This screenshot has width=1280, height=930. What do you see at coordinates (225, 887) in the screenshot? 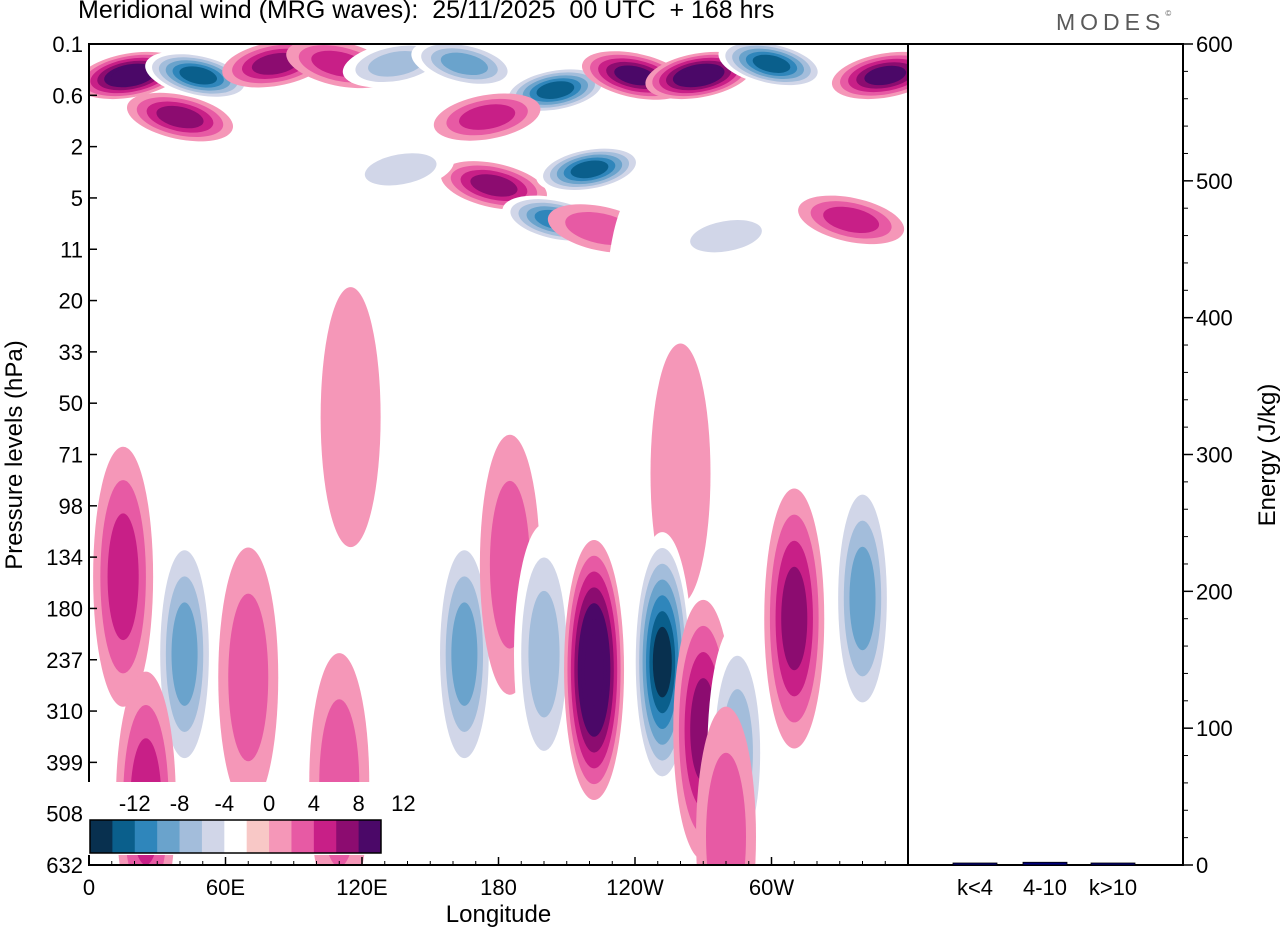
I see `x-tick-label: 60E` at bounding box center [225, 887].